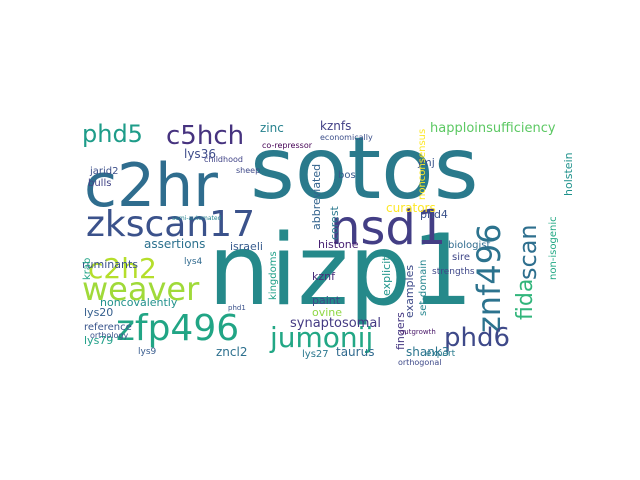  I want to click on word: phd4, so click(434, 214).